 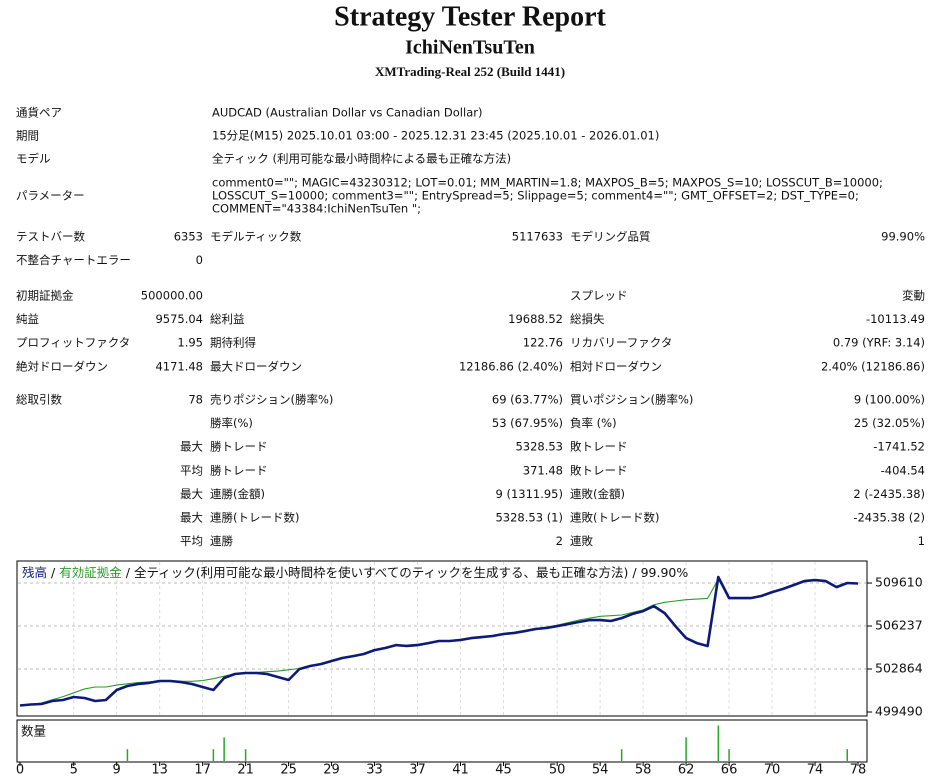 What do you see at coordinates (172, 296) in the screenshot?
I see `stat-value: 500000.00` at bounding box center [172, 296].